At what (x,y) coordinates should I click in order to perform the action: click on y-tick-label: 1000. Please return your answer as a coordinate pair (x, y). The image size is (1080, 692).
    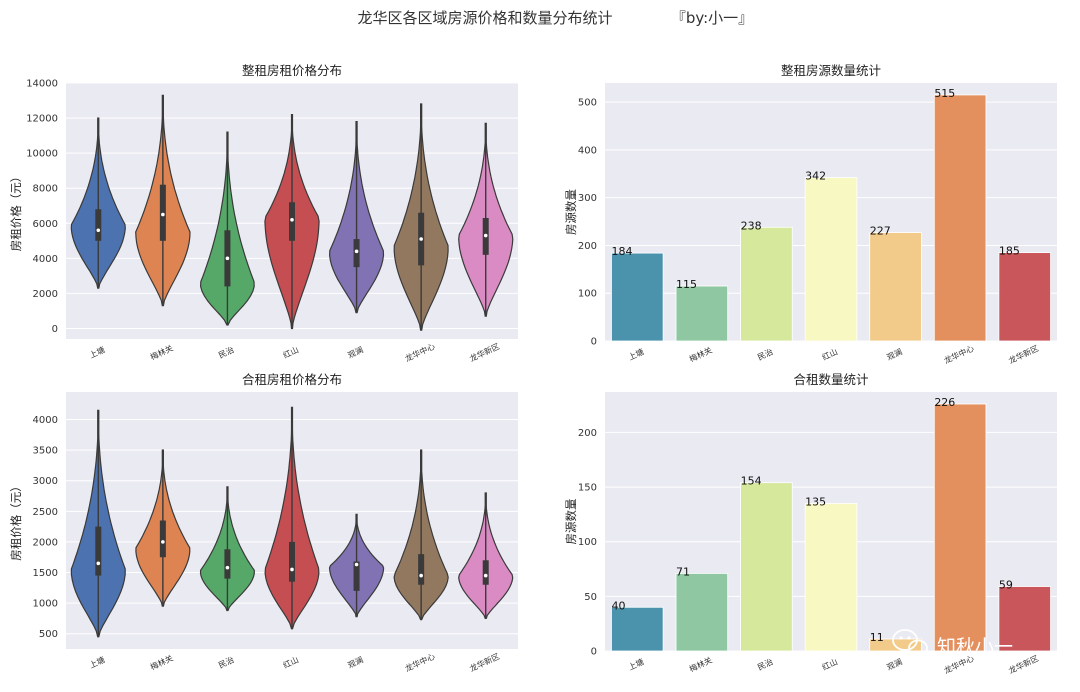
    Looking at the image, I should click on (45, 604).